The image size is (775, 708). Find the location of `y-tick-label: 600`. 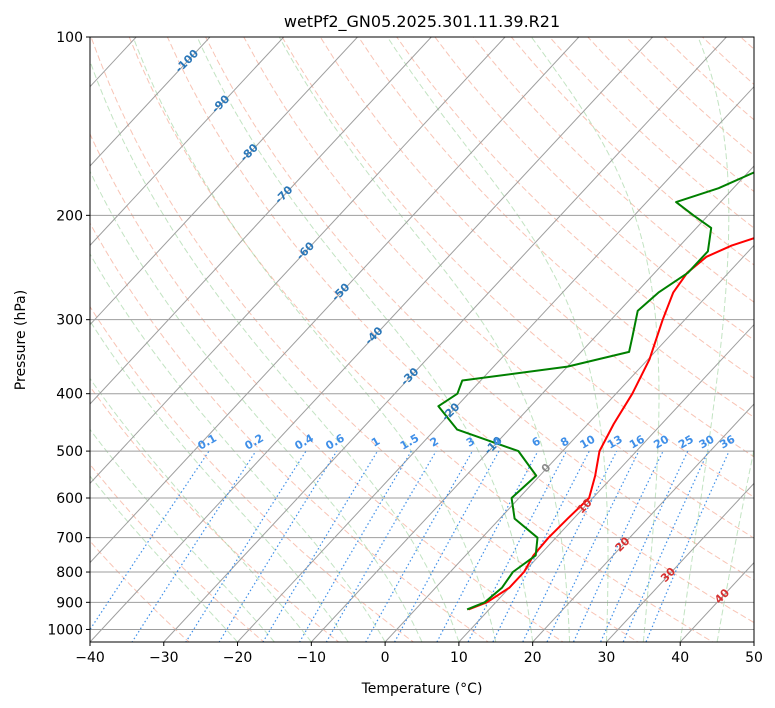

y-tick-label: 600 is located at coordinates (69, 499).